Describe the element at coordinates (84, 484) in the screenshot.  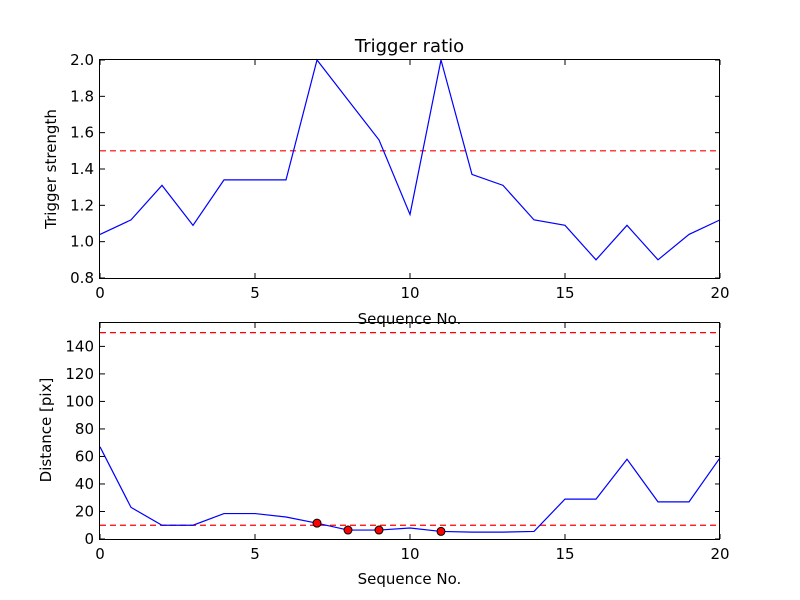
I see `y-tick-label: 40` at that location.